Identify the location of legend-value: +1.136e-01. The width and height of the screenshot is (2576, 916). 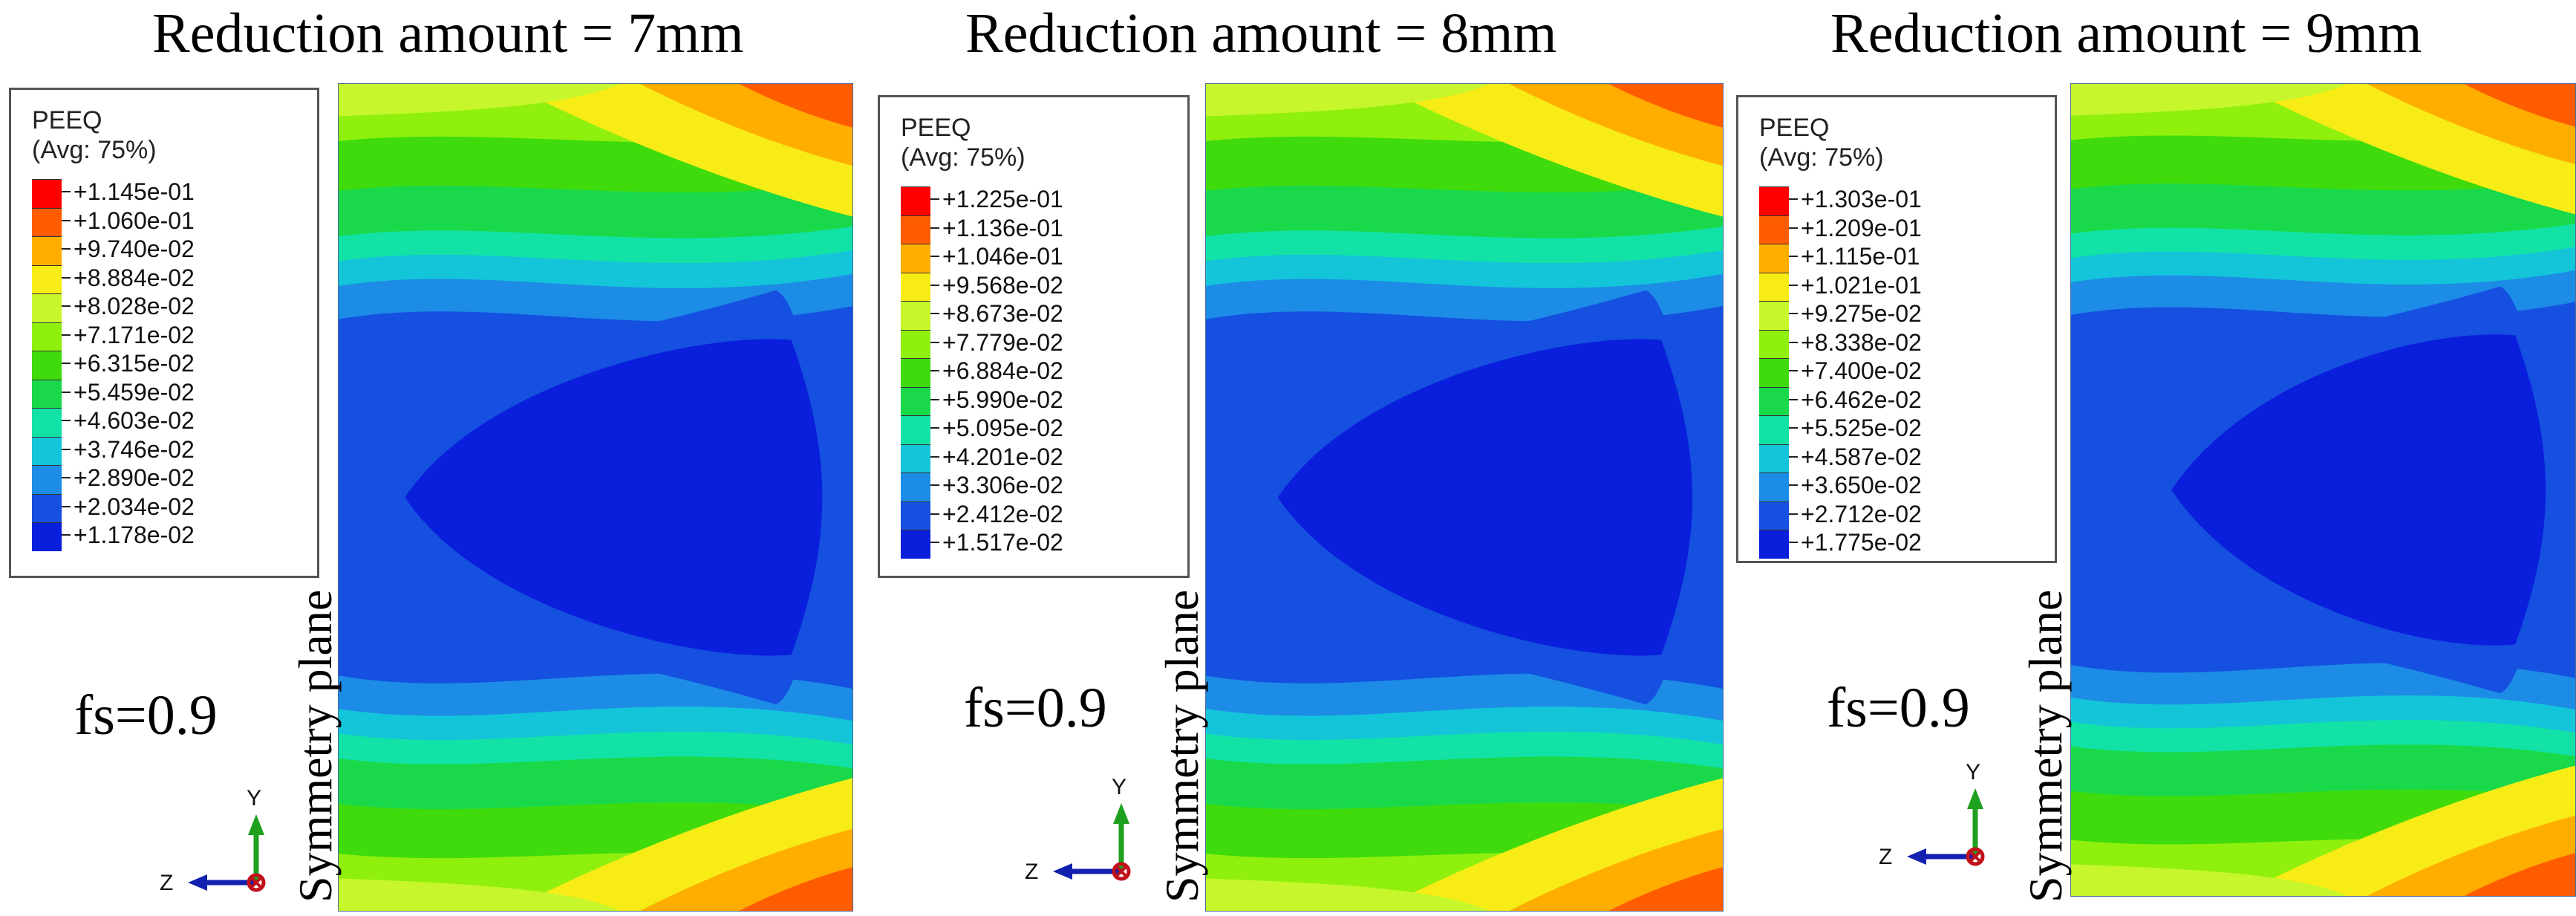
(1002, 227).